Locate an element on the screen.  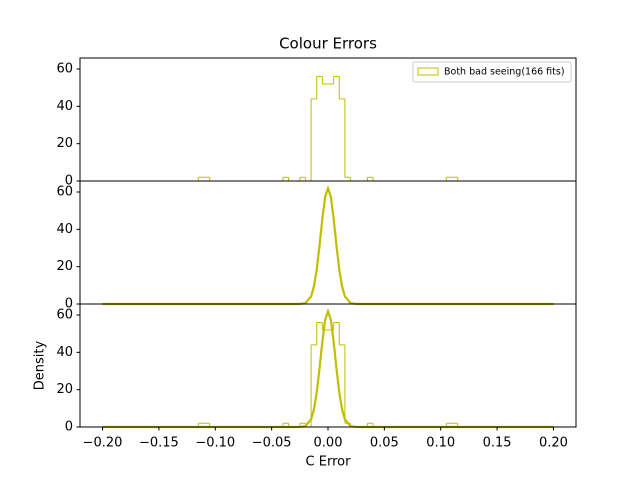
x-tick-label: 0.20 is located at coordinates (553, 443).